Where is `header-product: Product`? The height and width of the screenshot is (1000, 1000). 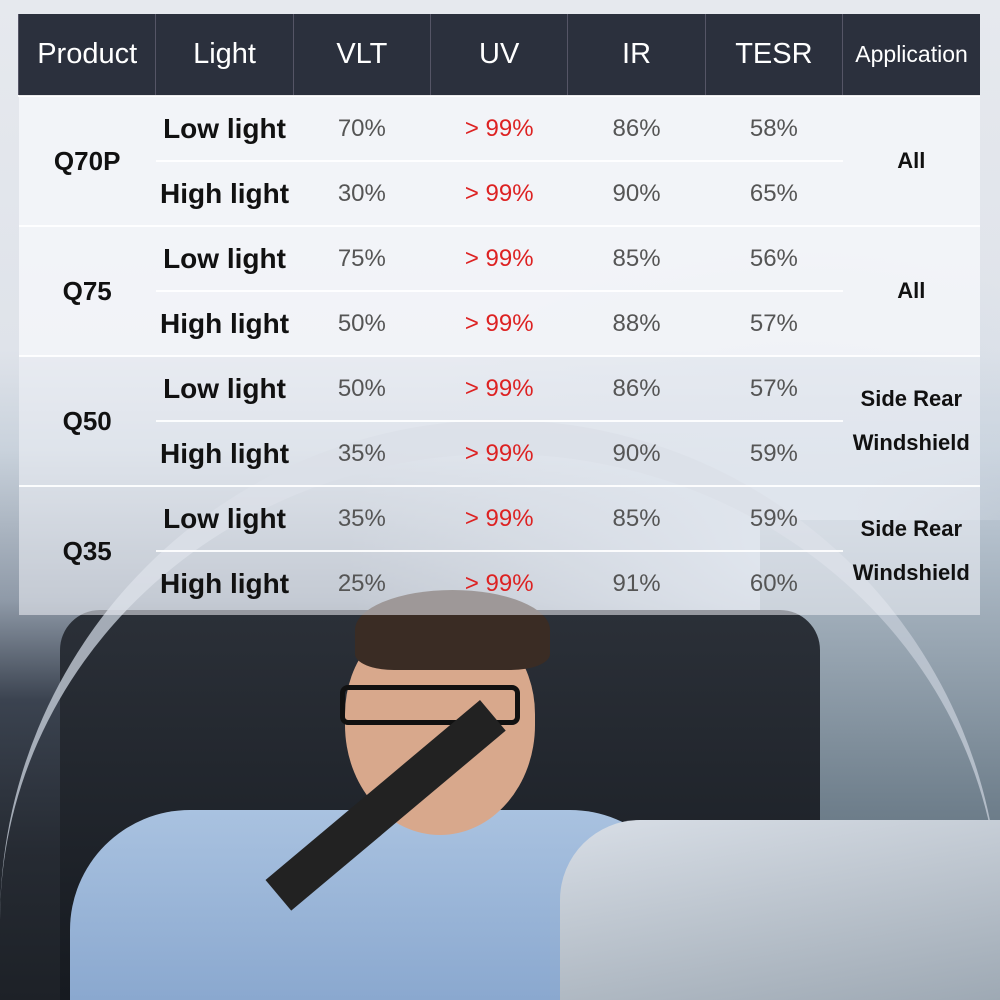
header-product: Product is located at coordinates (86, 55).